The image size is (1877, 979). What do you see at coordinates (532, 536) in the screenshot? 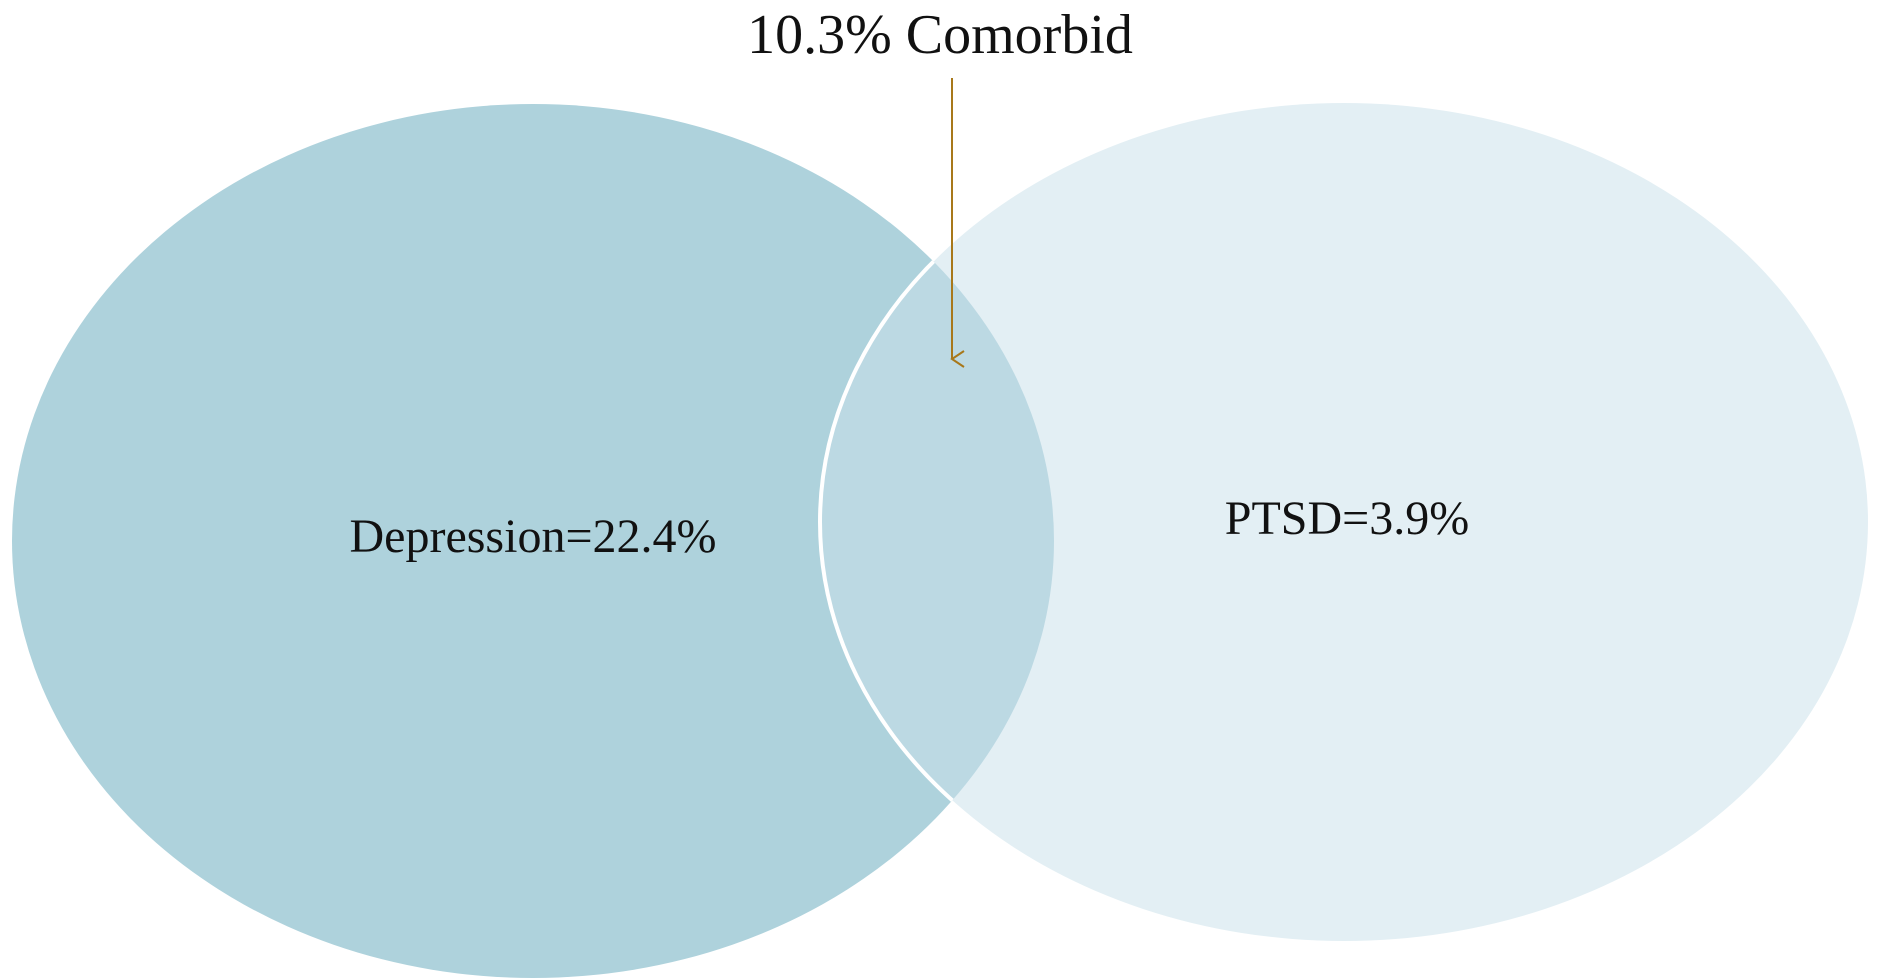
I see `depression-label: Depression=22.4%` at bounding box center [532, 536].